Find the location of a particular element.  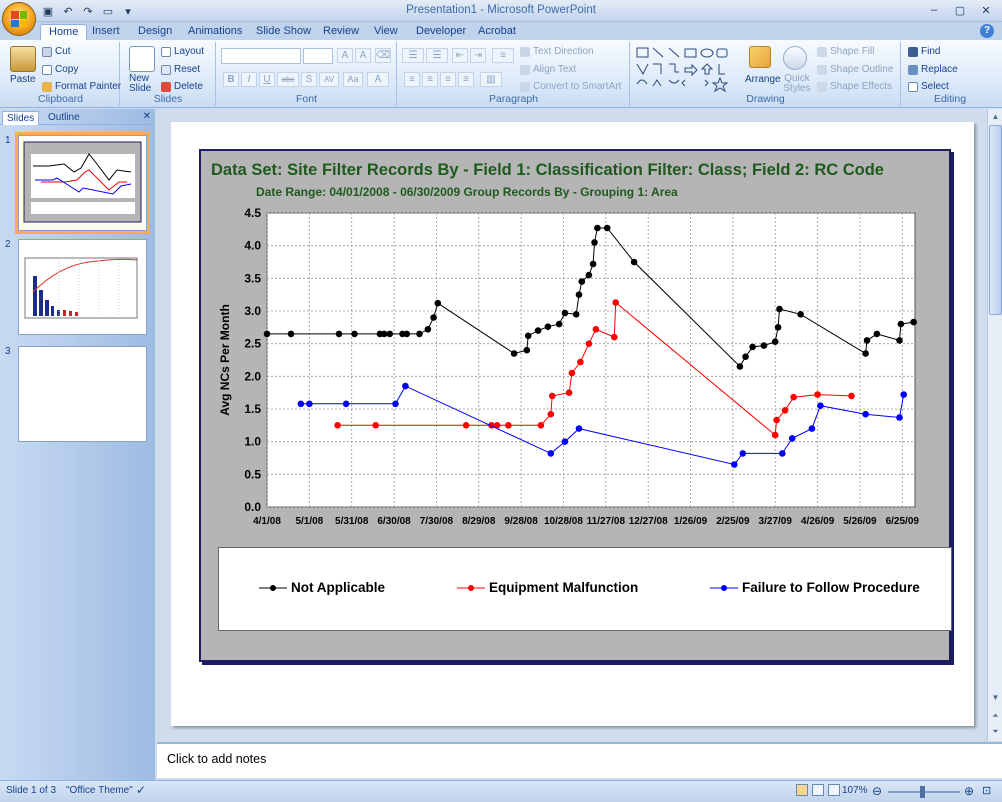

close-button: ✕ is located at coordinates (986, 10).